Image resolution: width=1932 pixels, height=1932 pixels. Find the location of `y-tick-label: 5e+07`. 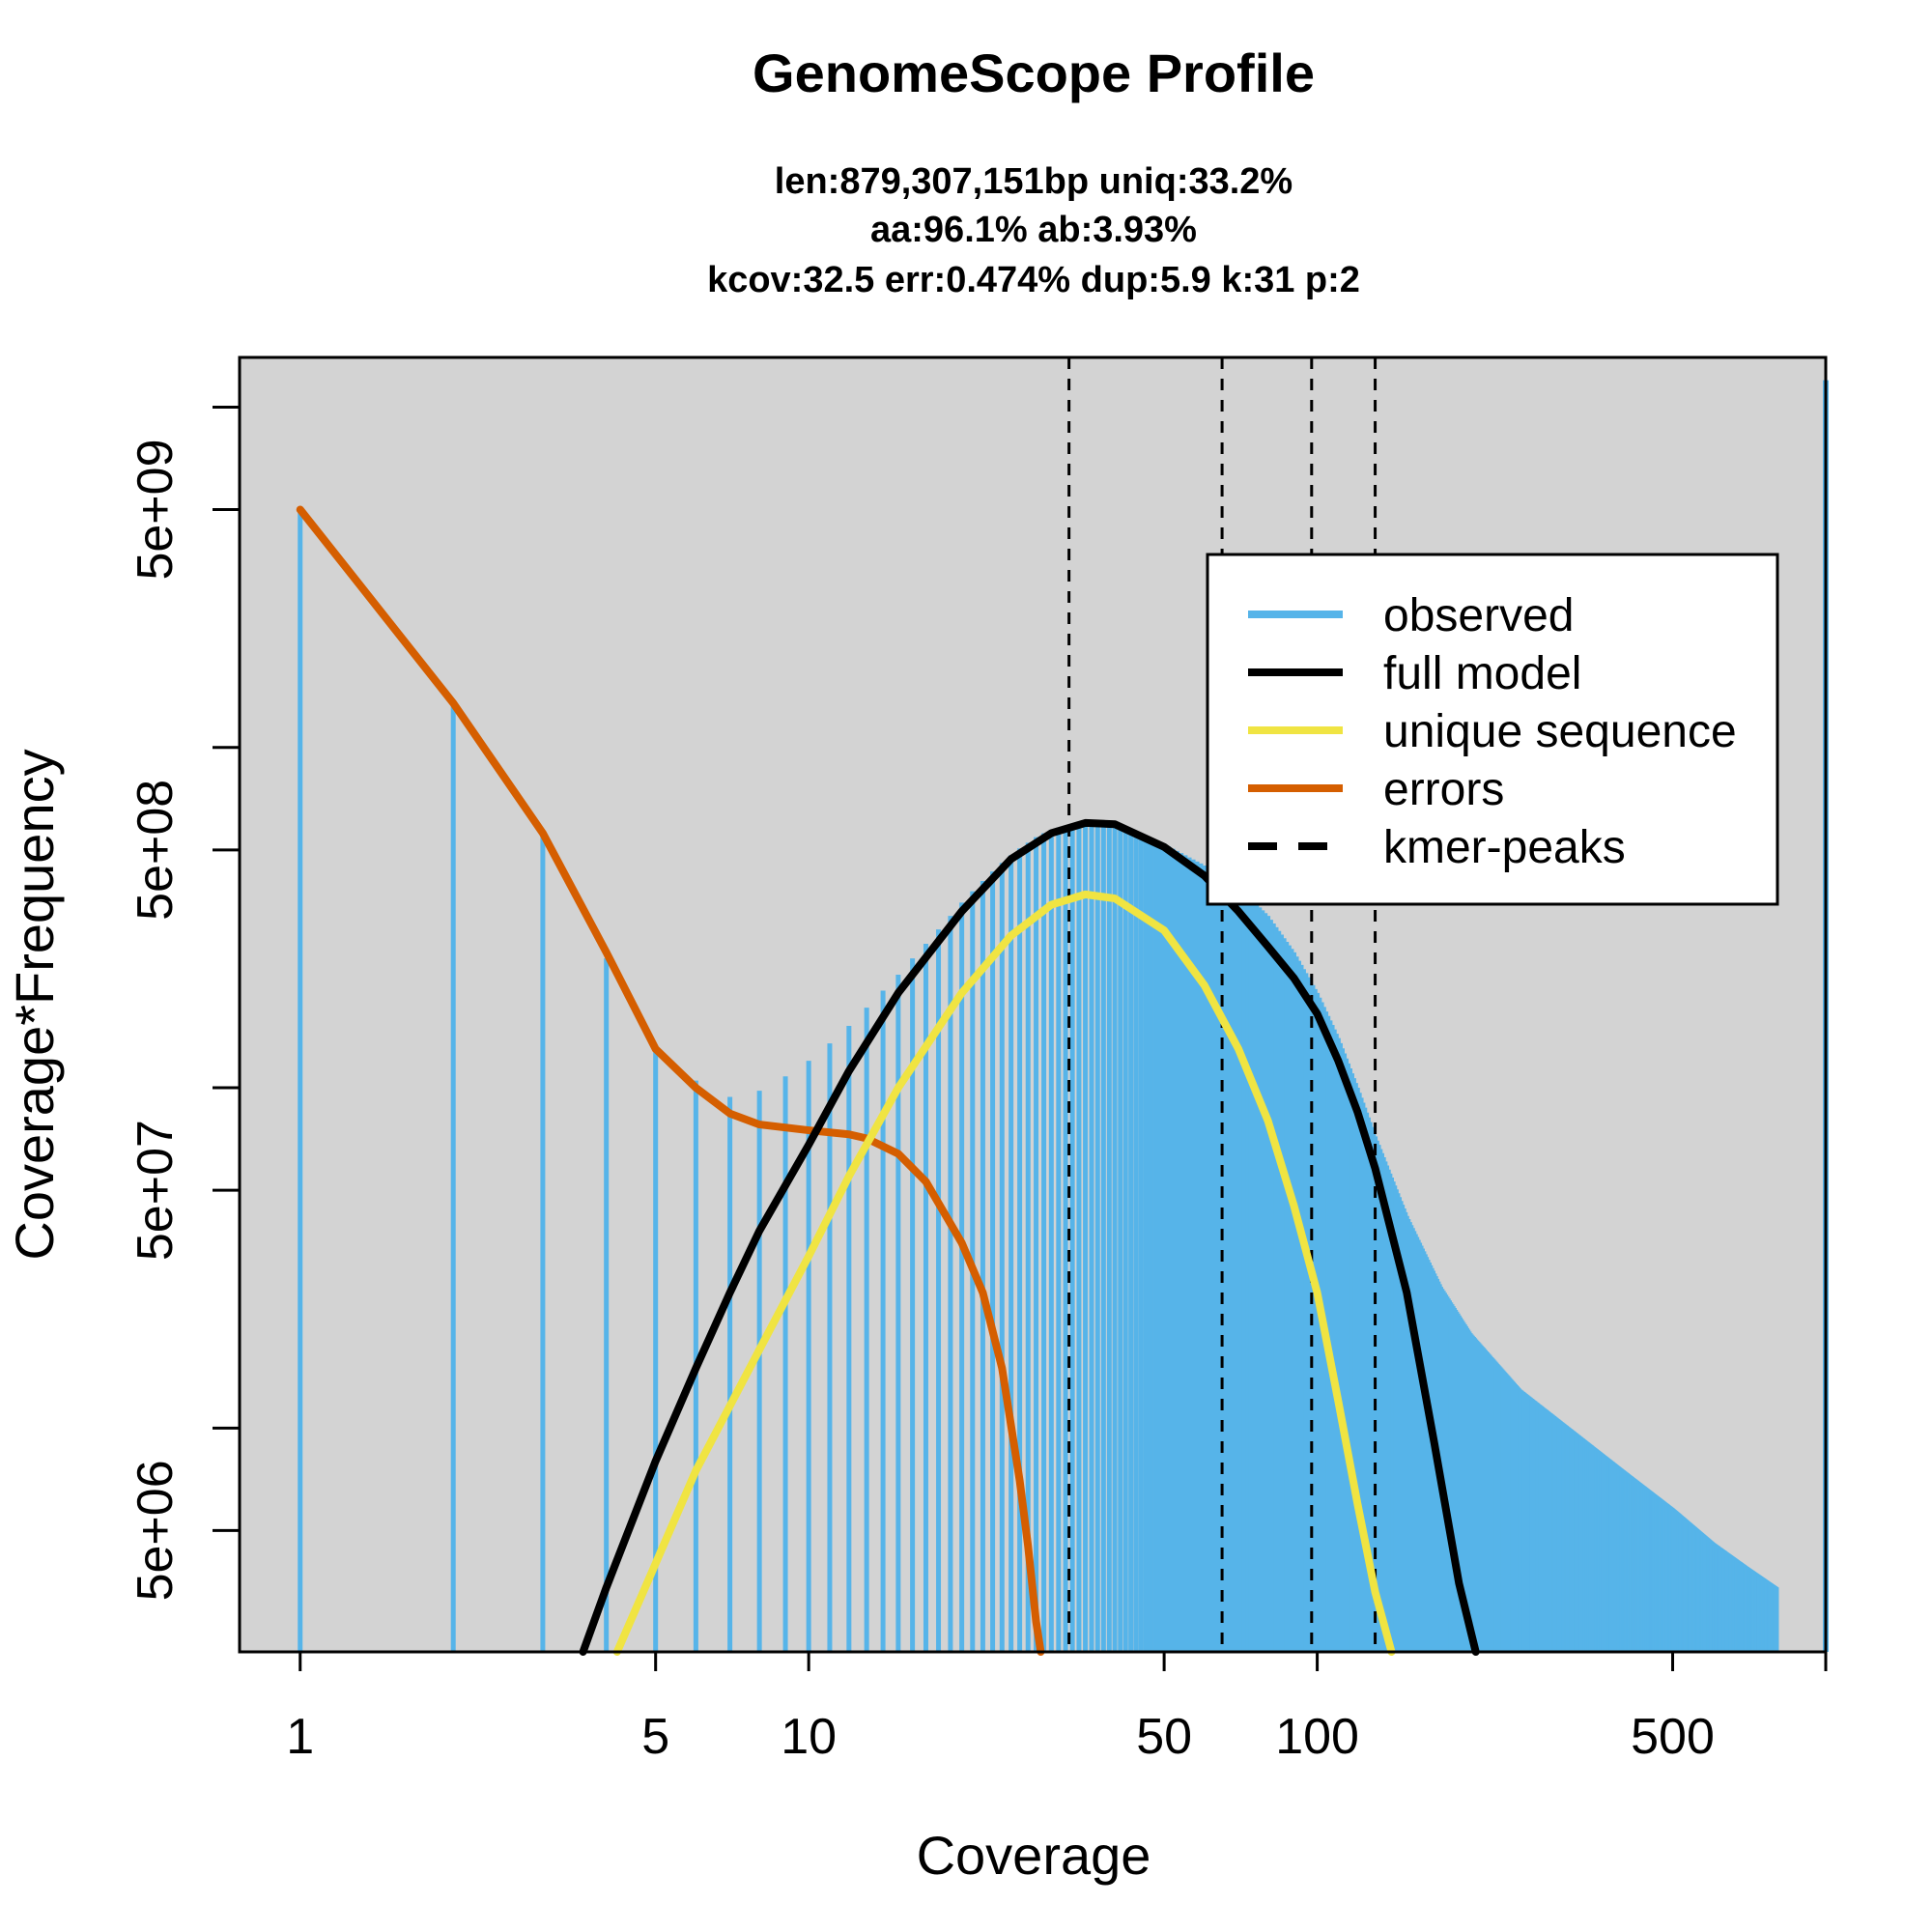

y-tick-label: 5e+07 is located at coordinates (156, 1190).